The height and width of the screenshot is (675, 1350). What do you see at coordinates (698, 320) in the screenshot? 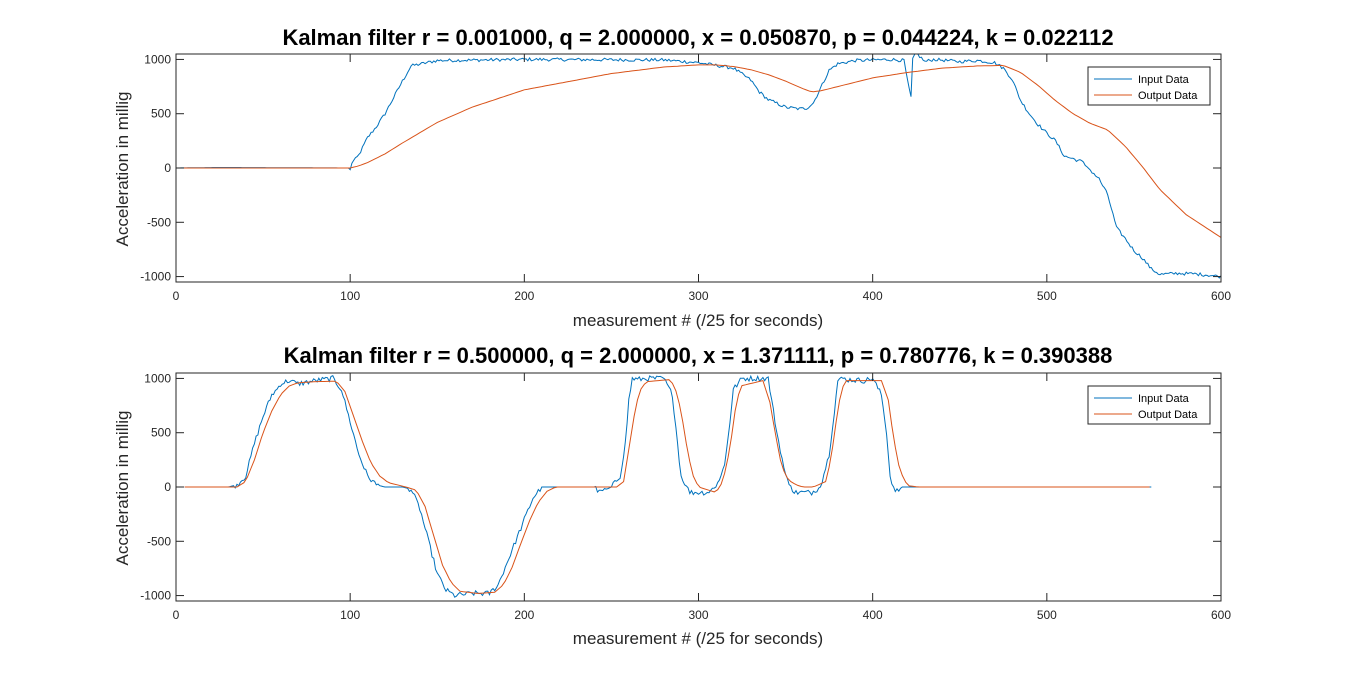
I see `top-x-axis-label: measurement # (/25 for seconds)` at bounding box center [698, 320].